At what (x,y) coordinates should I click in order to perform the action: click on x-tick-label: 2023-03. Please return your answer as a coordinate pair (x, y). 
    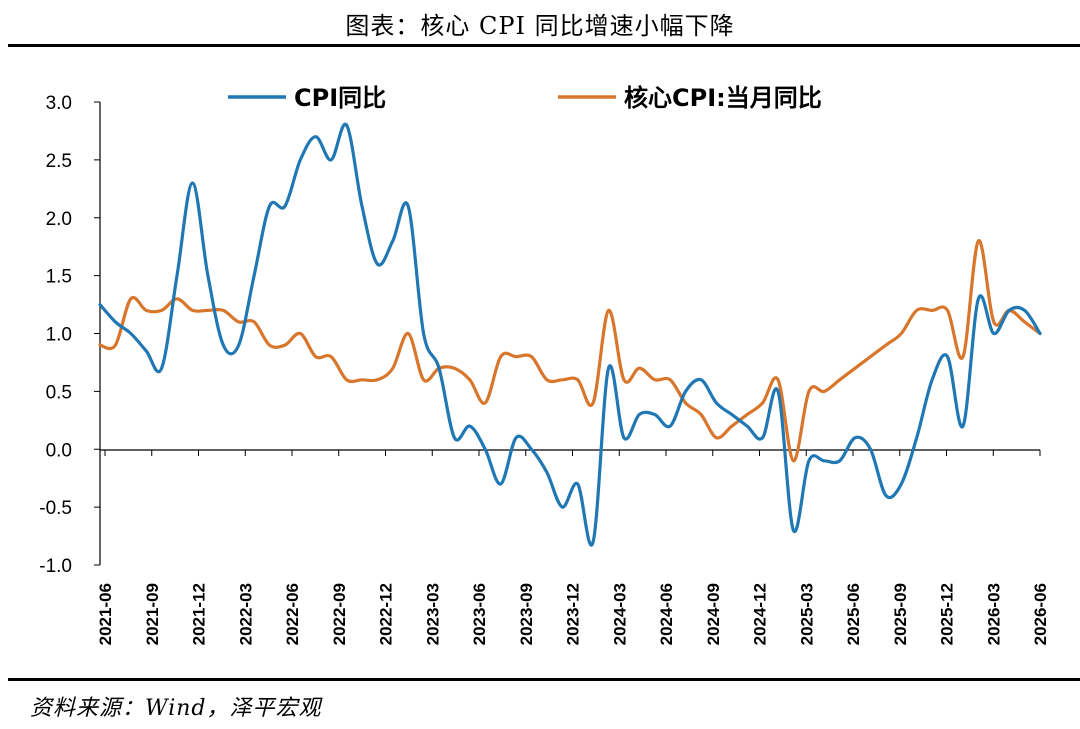
    Looking at the image, I should click on (432, 614).